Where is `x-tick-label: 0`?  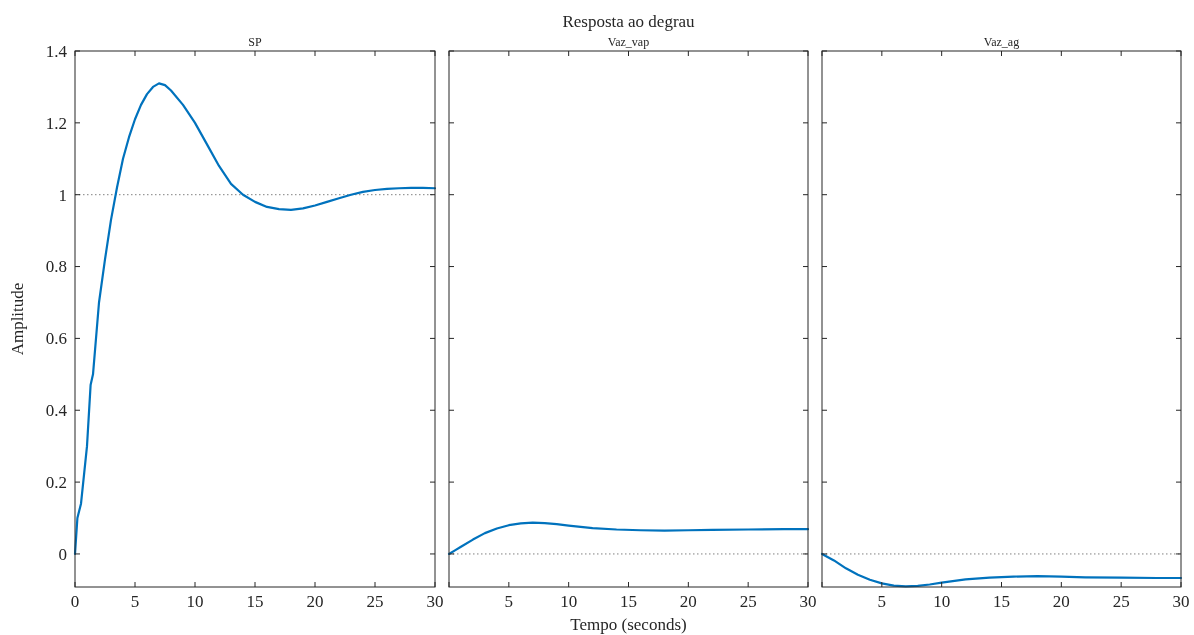
x-tick-label: 0 is located at coordinates (75, 601).